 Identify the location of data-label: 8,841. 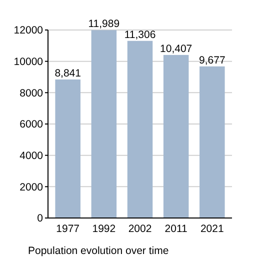
(68, 73).